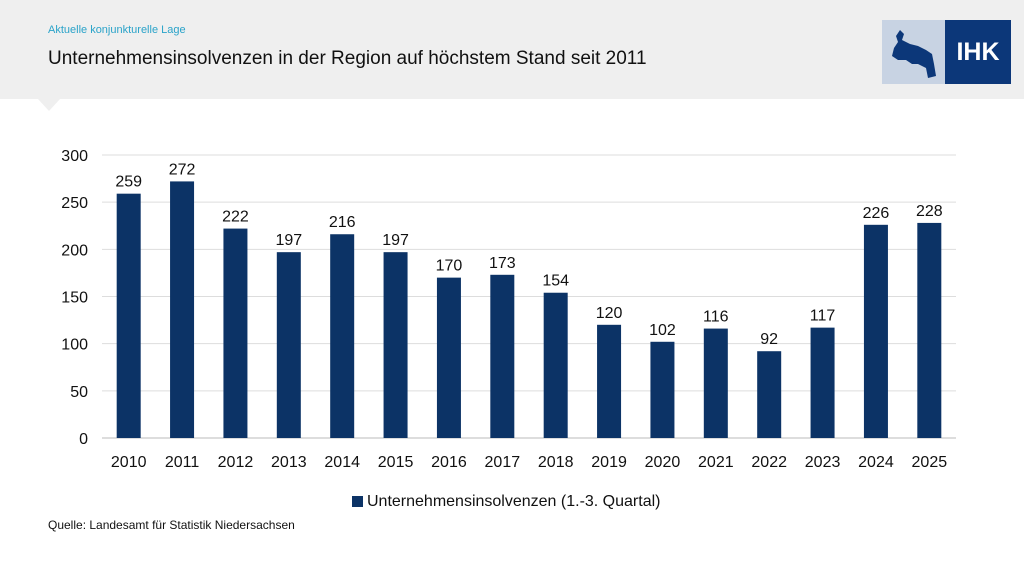  What do you see at coordinates (662, 389) in the screenshot?
I see `bar-2020` at bounding box center [662, 389].